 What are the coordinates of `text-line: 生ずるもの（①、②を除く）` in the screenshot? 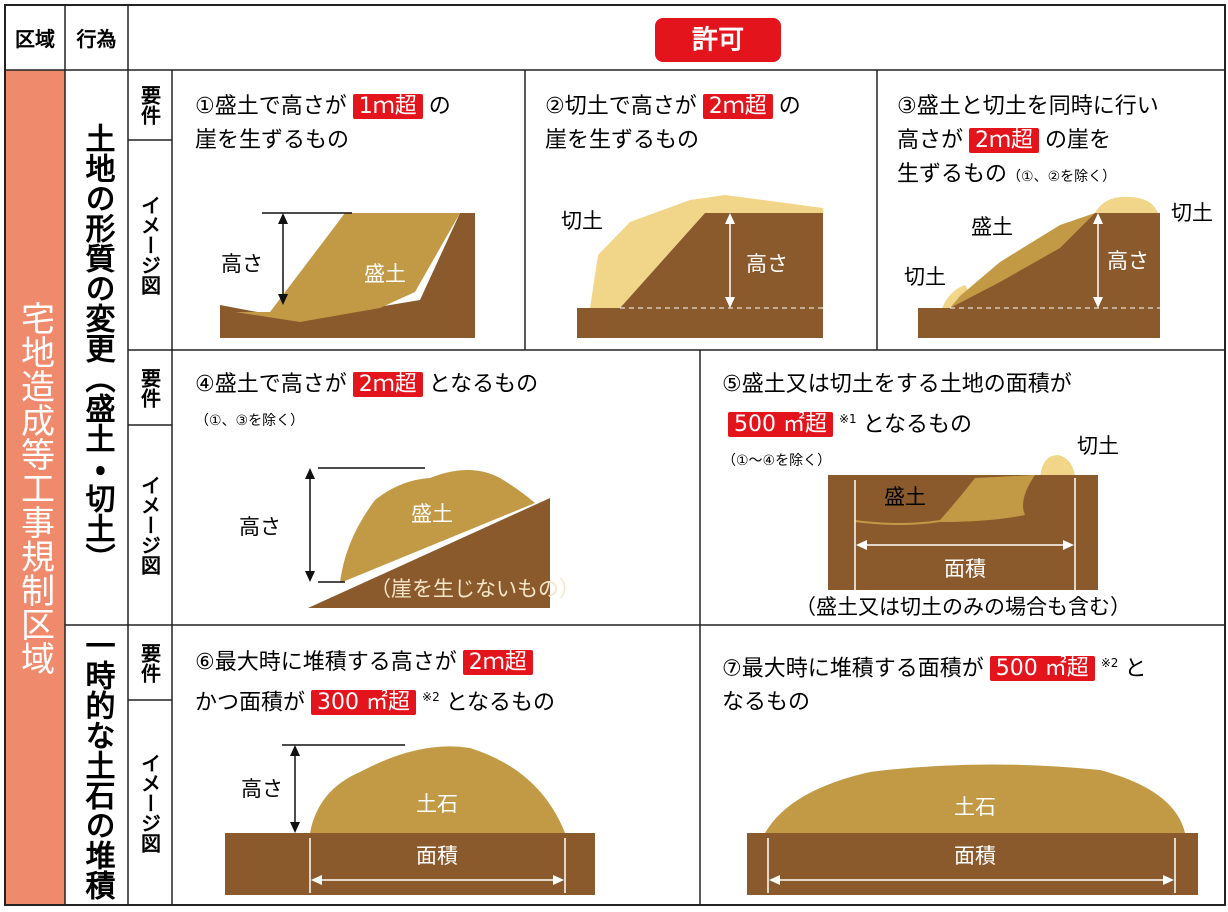 It's located at (1028, 176).